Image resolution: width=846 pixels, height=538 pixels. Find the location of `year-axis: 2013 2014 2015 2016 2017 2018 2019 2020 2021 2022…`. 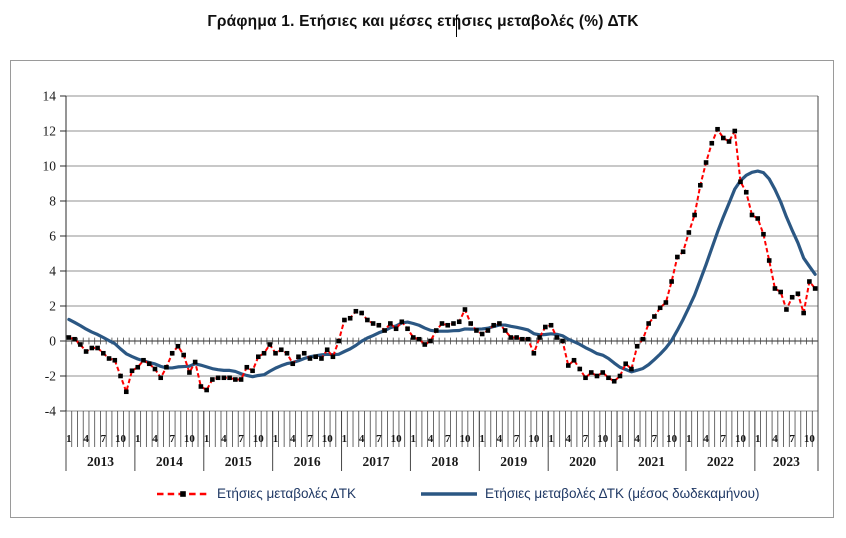

year-axis: 2013 2014 2015 2016 2017 2018 2019 2020 2021 2022… is located at coordinates (442, 441).